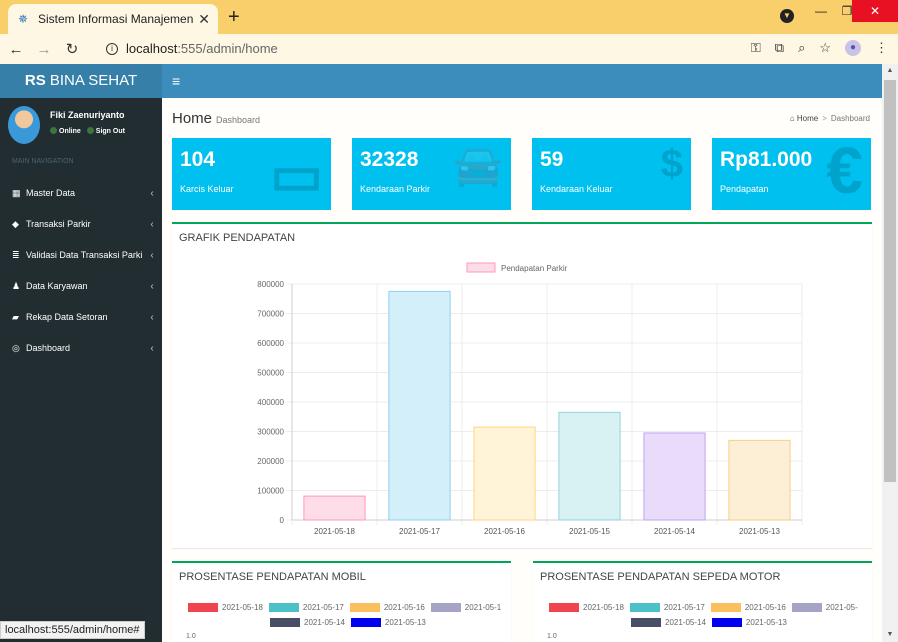 This screenshot has width=898, height=642. Describe the element at coordinates (844, 172) in the screenshot. I see `euro-icon: €` at that location.